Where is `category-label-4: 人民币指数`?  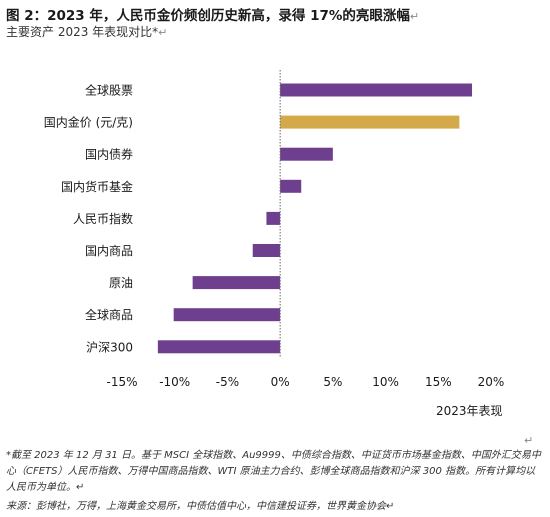
category-label-4: 人民币指数 is located at coordinates (103, 218).